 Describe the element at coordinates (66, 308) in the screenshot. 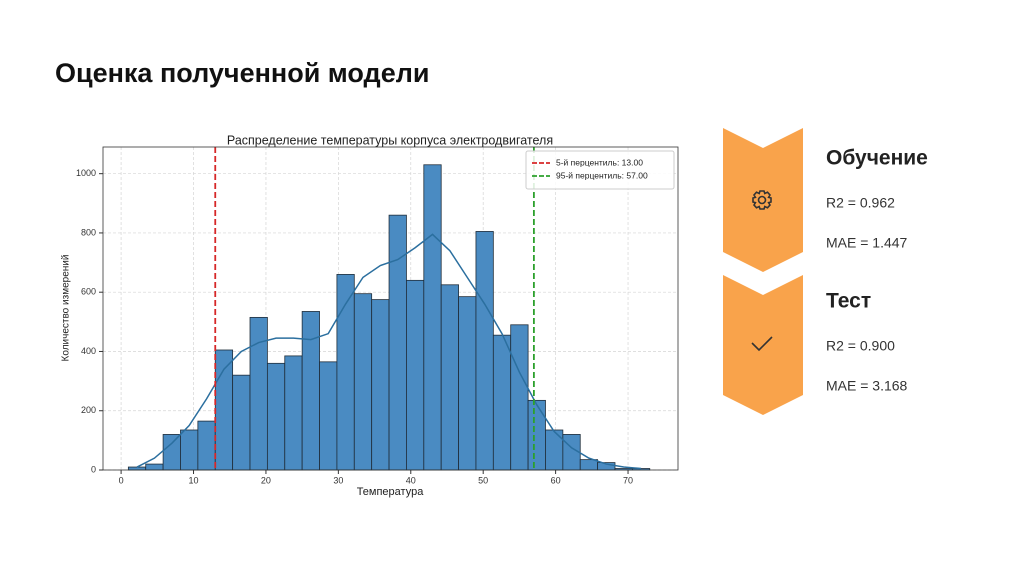

I see `y-axis-title: Количество измерений` at that location.